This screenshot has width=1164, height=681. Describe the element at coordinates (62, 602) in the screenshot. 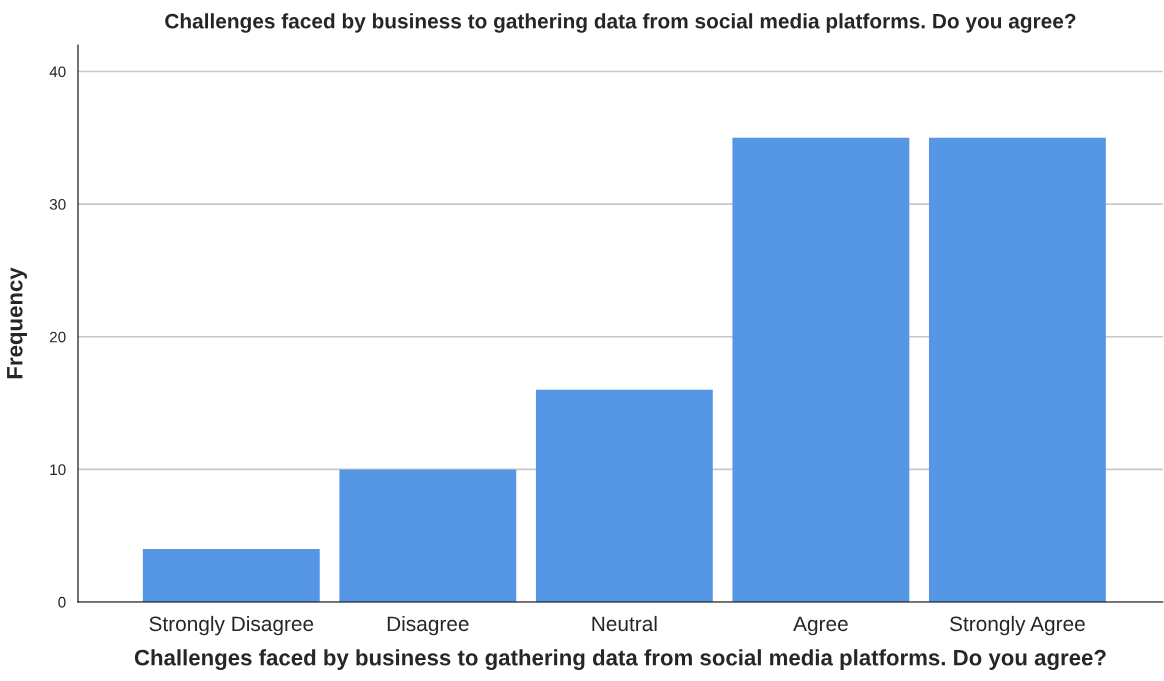

I see `y-tick-label: 0` at that location.